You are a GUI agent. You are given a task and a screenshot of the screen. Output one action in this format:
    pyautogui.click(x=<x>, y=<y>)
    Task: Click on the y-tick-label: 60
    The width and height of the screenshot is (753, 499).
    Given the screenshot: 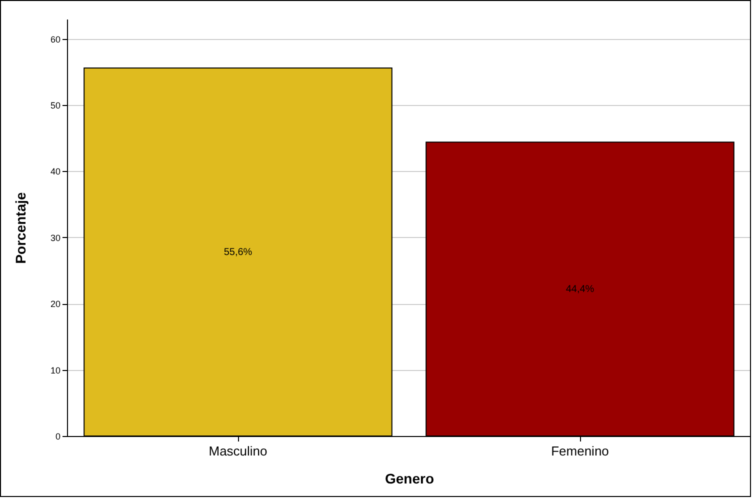 What is the action you would take?
    pyautogui.click(x=55, y=39)
    